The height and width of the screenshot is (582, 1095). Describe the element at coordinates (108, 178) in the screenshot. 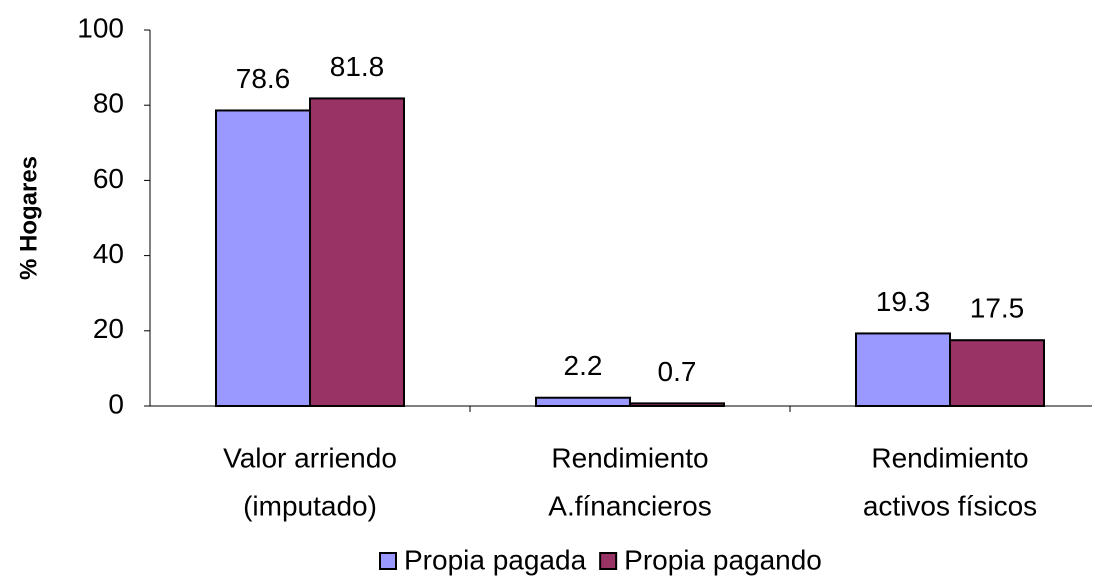

I see `y-tick-label: 60` at that location.